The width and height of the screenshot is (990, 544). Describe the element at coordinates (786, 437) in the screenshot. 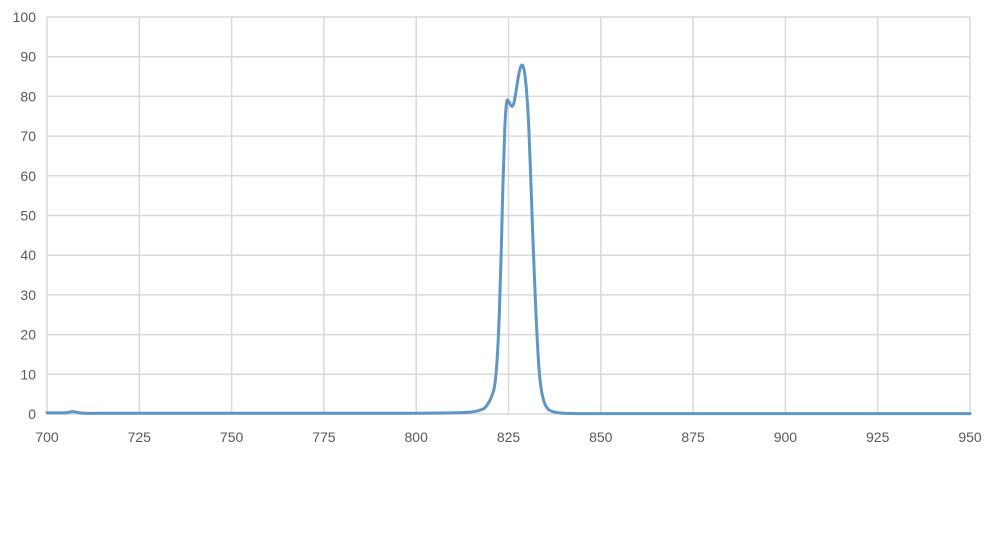

I see `x-tick-label: 900` at that location.